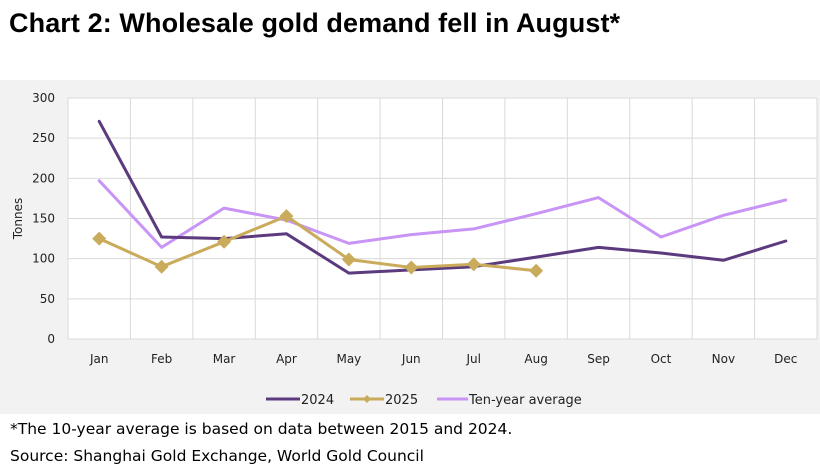  I want to click on legend-marker, so click(367, 399).